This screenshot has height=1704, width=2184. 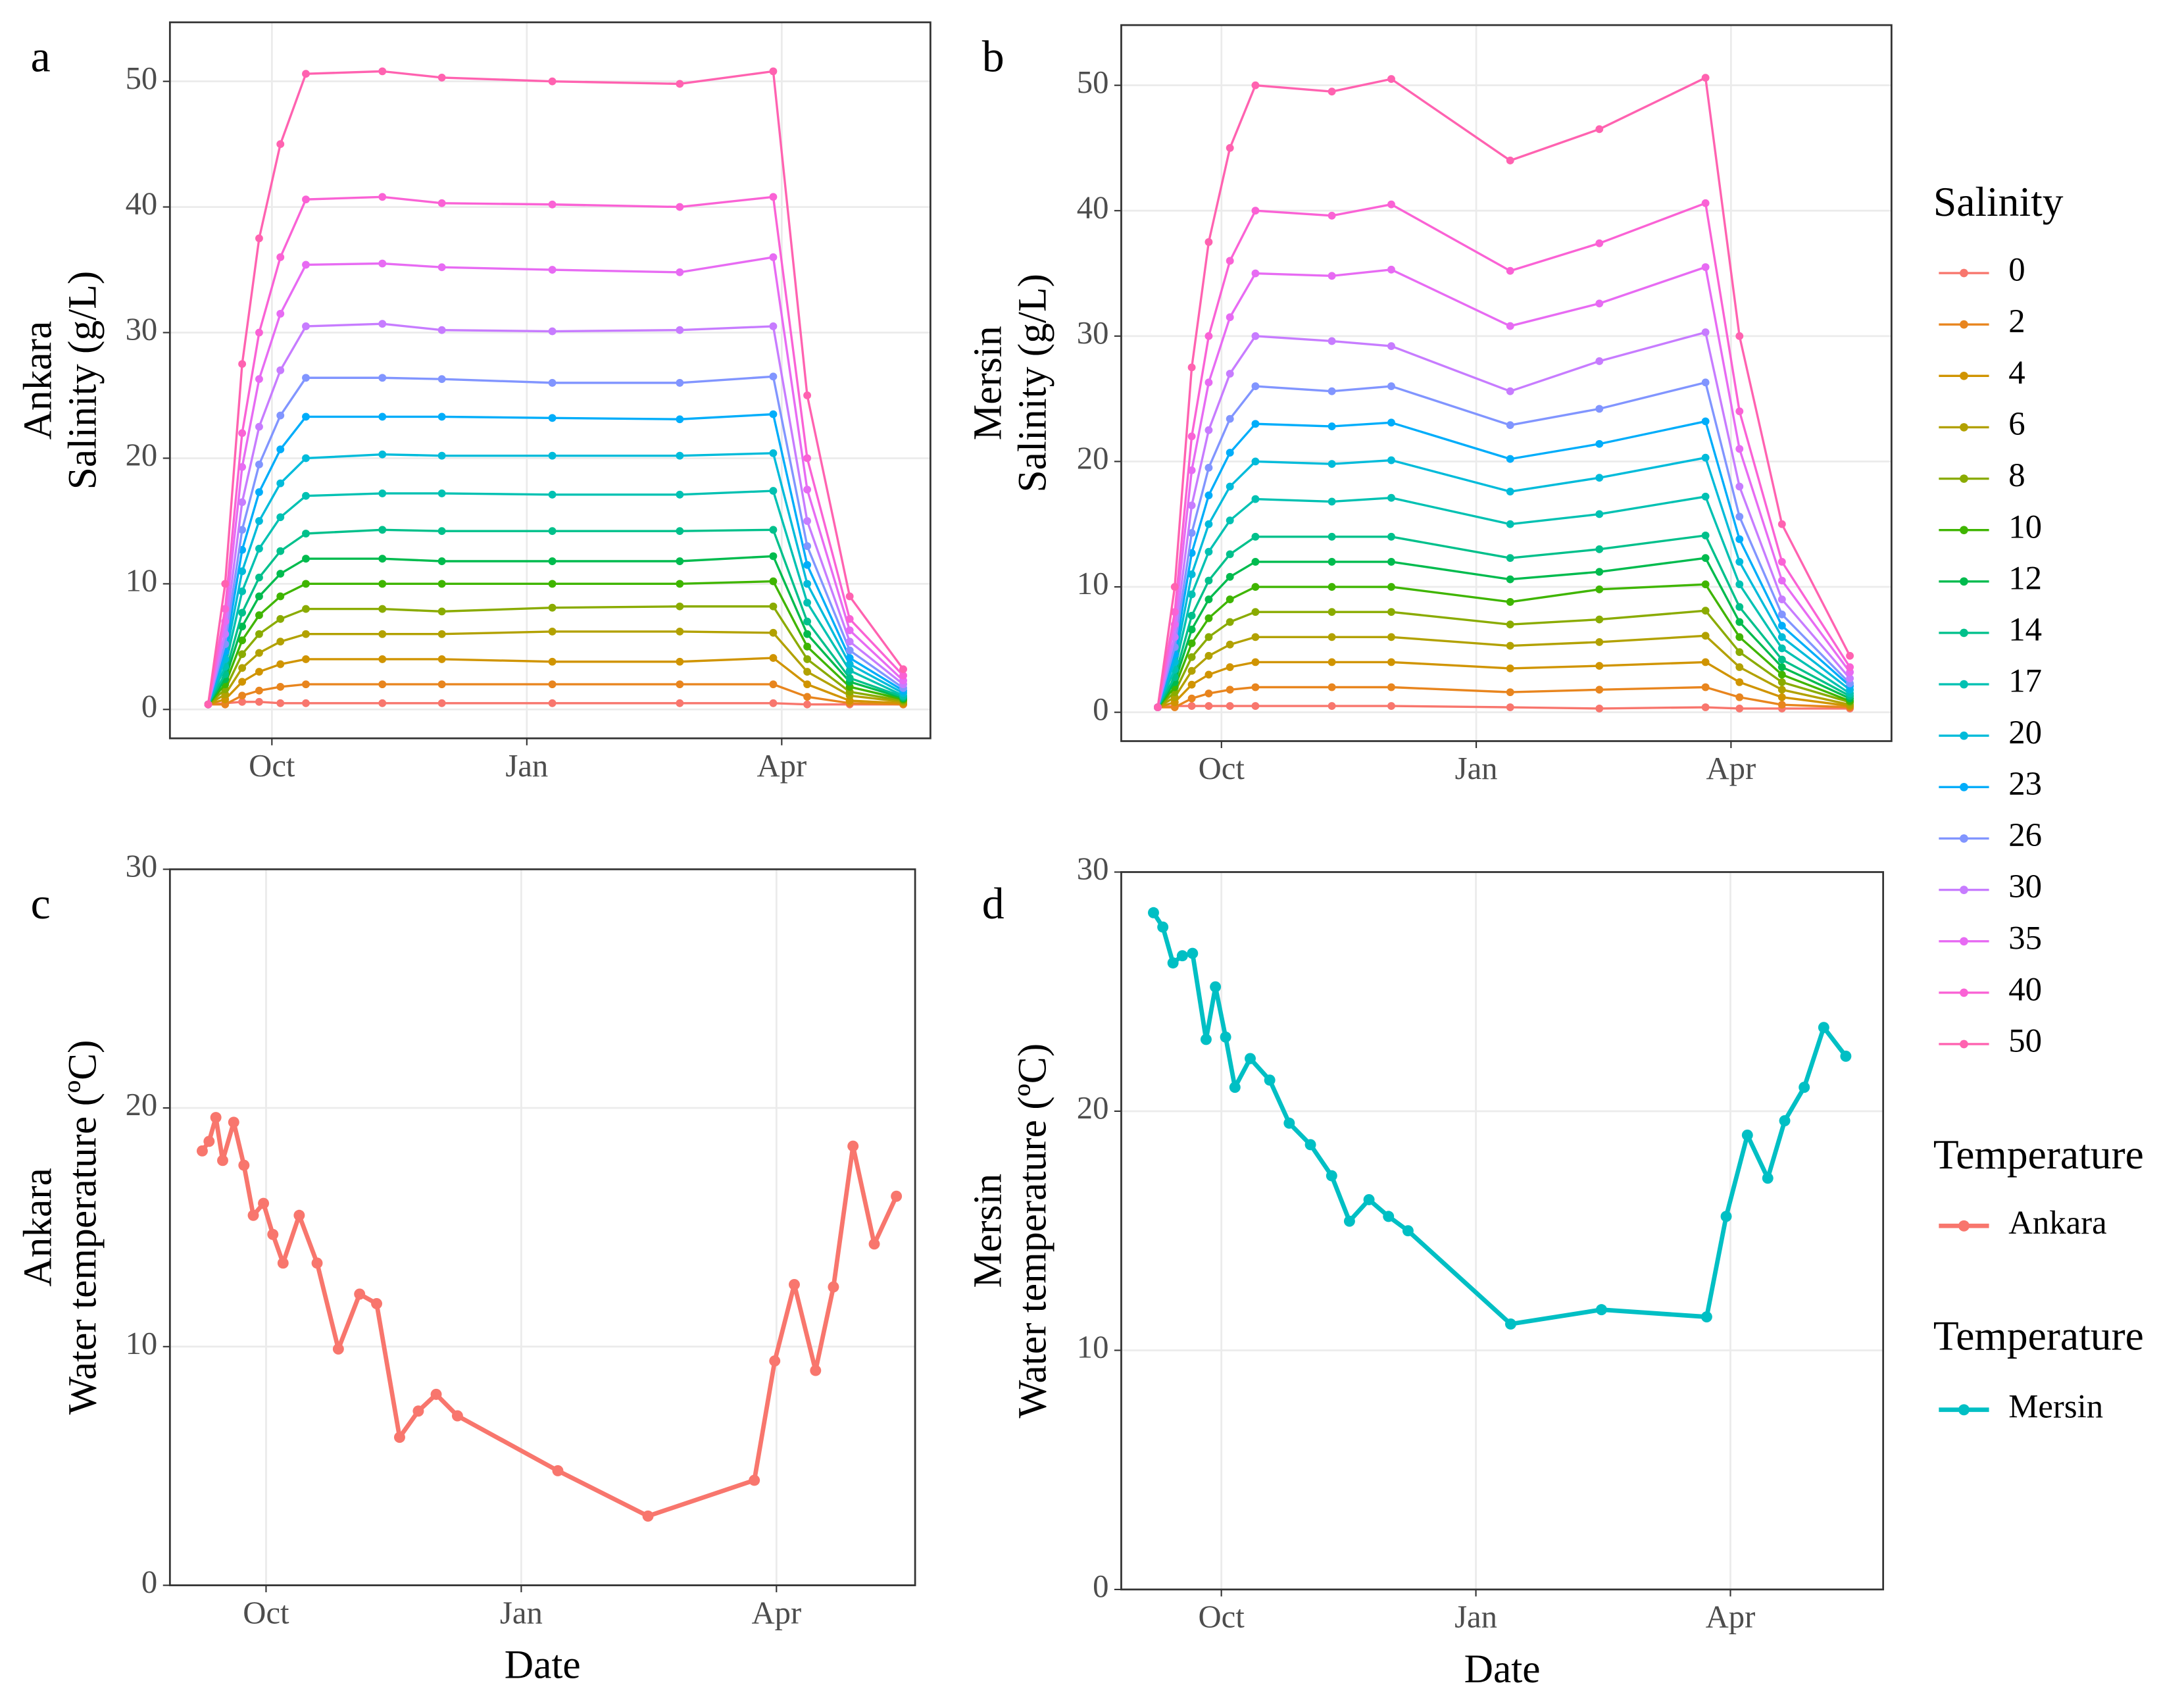 I want to click on panel-border, so click(x=542, y=1227).